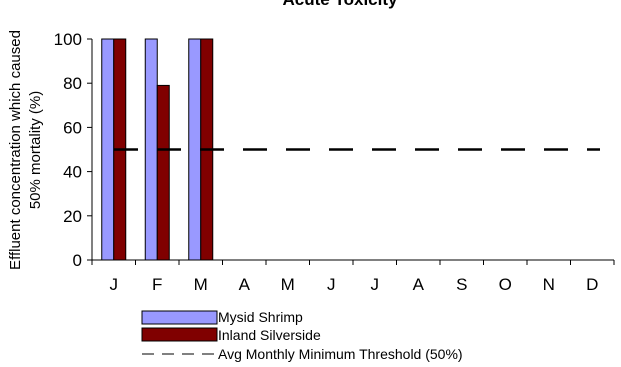 This screenshot has width=621, height=367. What do you see at coordinates (157, 284) in the screenshot?
I see `x-tick-label-1: F` at bounding box center [157, 284].